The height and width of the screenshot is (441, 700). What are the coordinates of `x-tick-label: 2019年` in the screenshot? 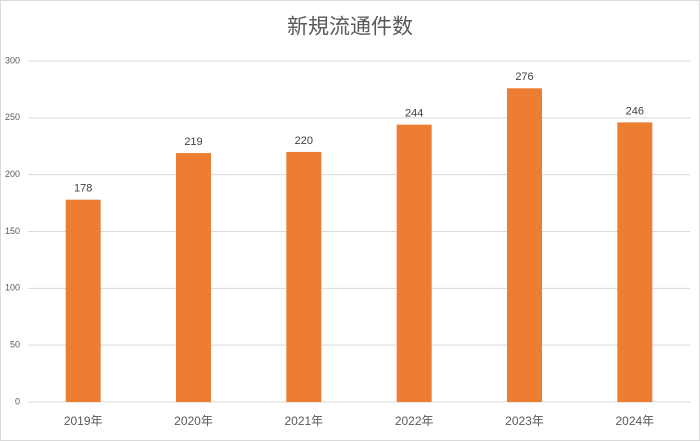 It's located at (83, 421).